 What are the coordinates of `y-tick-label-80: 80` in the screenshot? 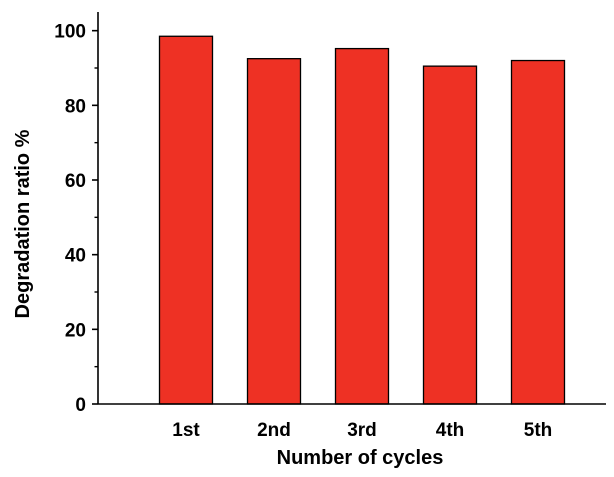 It's located at (75, 106).